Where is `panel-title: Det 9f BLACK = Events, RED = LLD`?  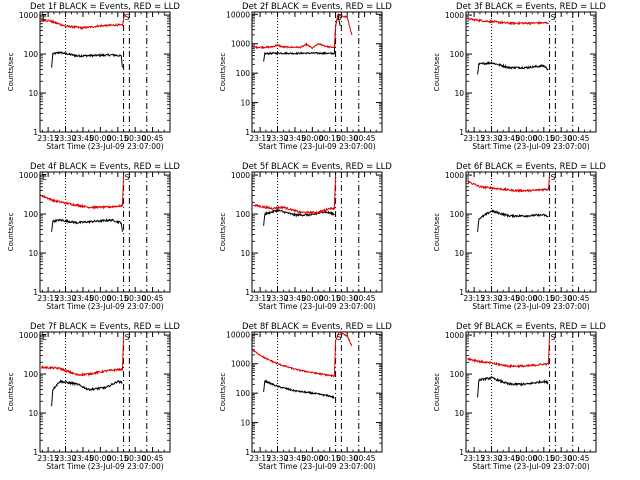
panel-title: Det 9f BLACK = Events, RED = LLD is located at coordinates (531, 327).